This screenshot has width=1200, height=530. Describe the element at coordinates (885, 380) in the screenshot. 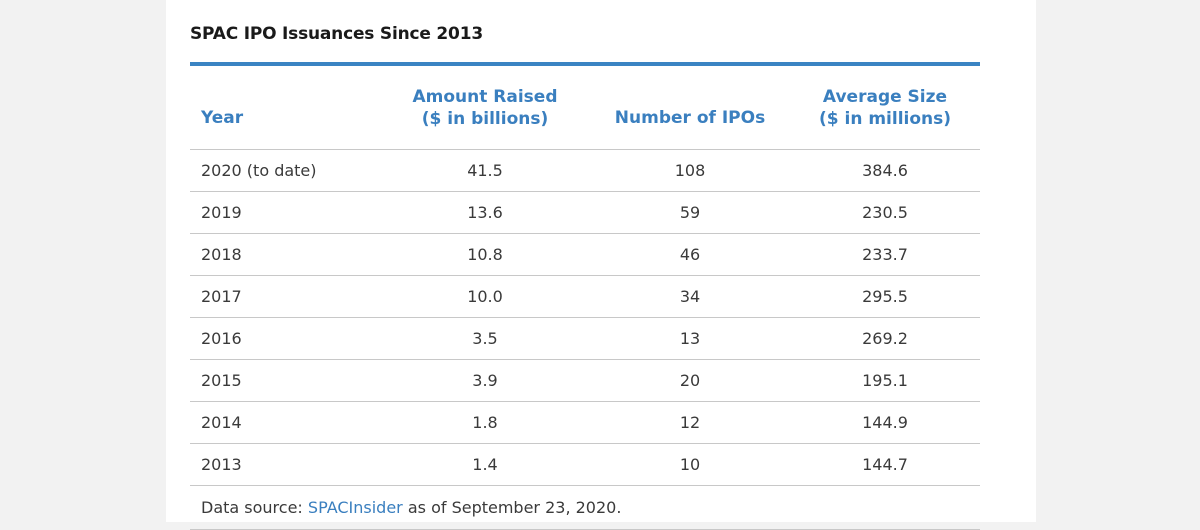

I see `cell-average: 195.1` at that location.